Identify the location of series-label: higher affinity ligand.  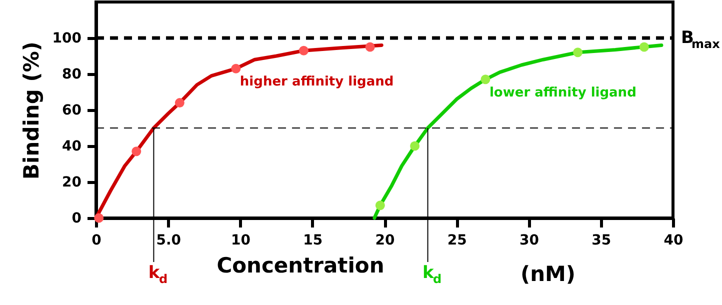
(317, 82).